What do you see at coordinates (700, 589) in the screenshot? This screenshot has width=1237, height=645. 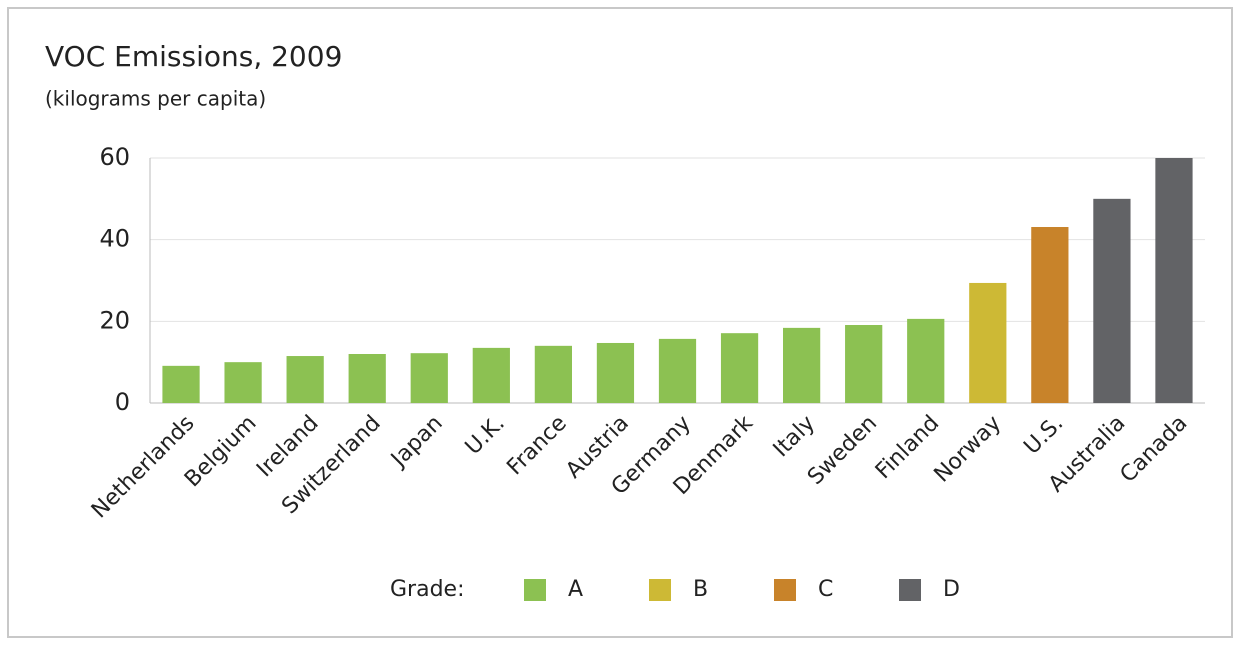 I see `legend-label: B` at bounding box center [700, 589].